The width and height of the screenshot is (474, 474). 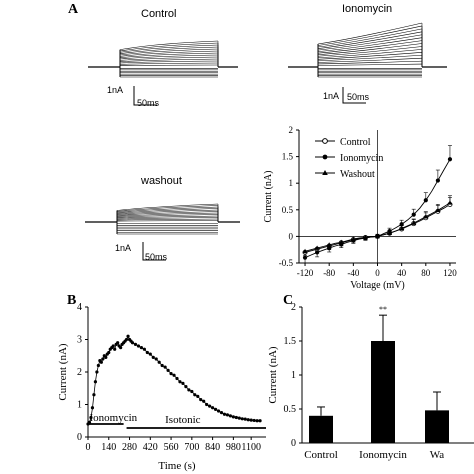 I want to click on iv-x-tick-label: -40, so click(x=353, y=273).